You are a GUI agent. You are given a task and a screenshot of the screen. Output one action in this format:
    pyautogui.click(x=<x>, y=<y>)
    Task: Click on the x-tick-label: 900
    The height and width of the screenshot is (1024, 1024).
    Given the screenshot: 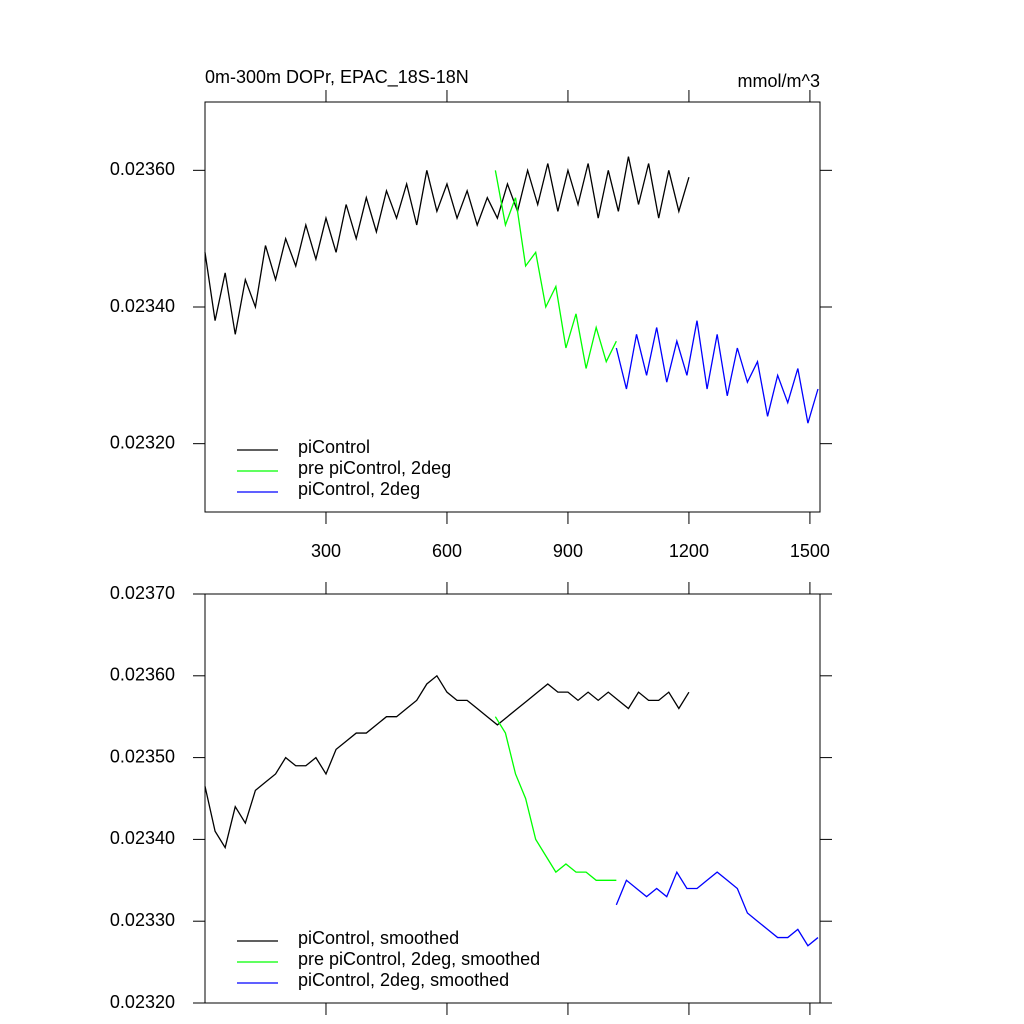 What is the action you would take?
    pyautogui.click(x=568, y=551)
    